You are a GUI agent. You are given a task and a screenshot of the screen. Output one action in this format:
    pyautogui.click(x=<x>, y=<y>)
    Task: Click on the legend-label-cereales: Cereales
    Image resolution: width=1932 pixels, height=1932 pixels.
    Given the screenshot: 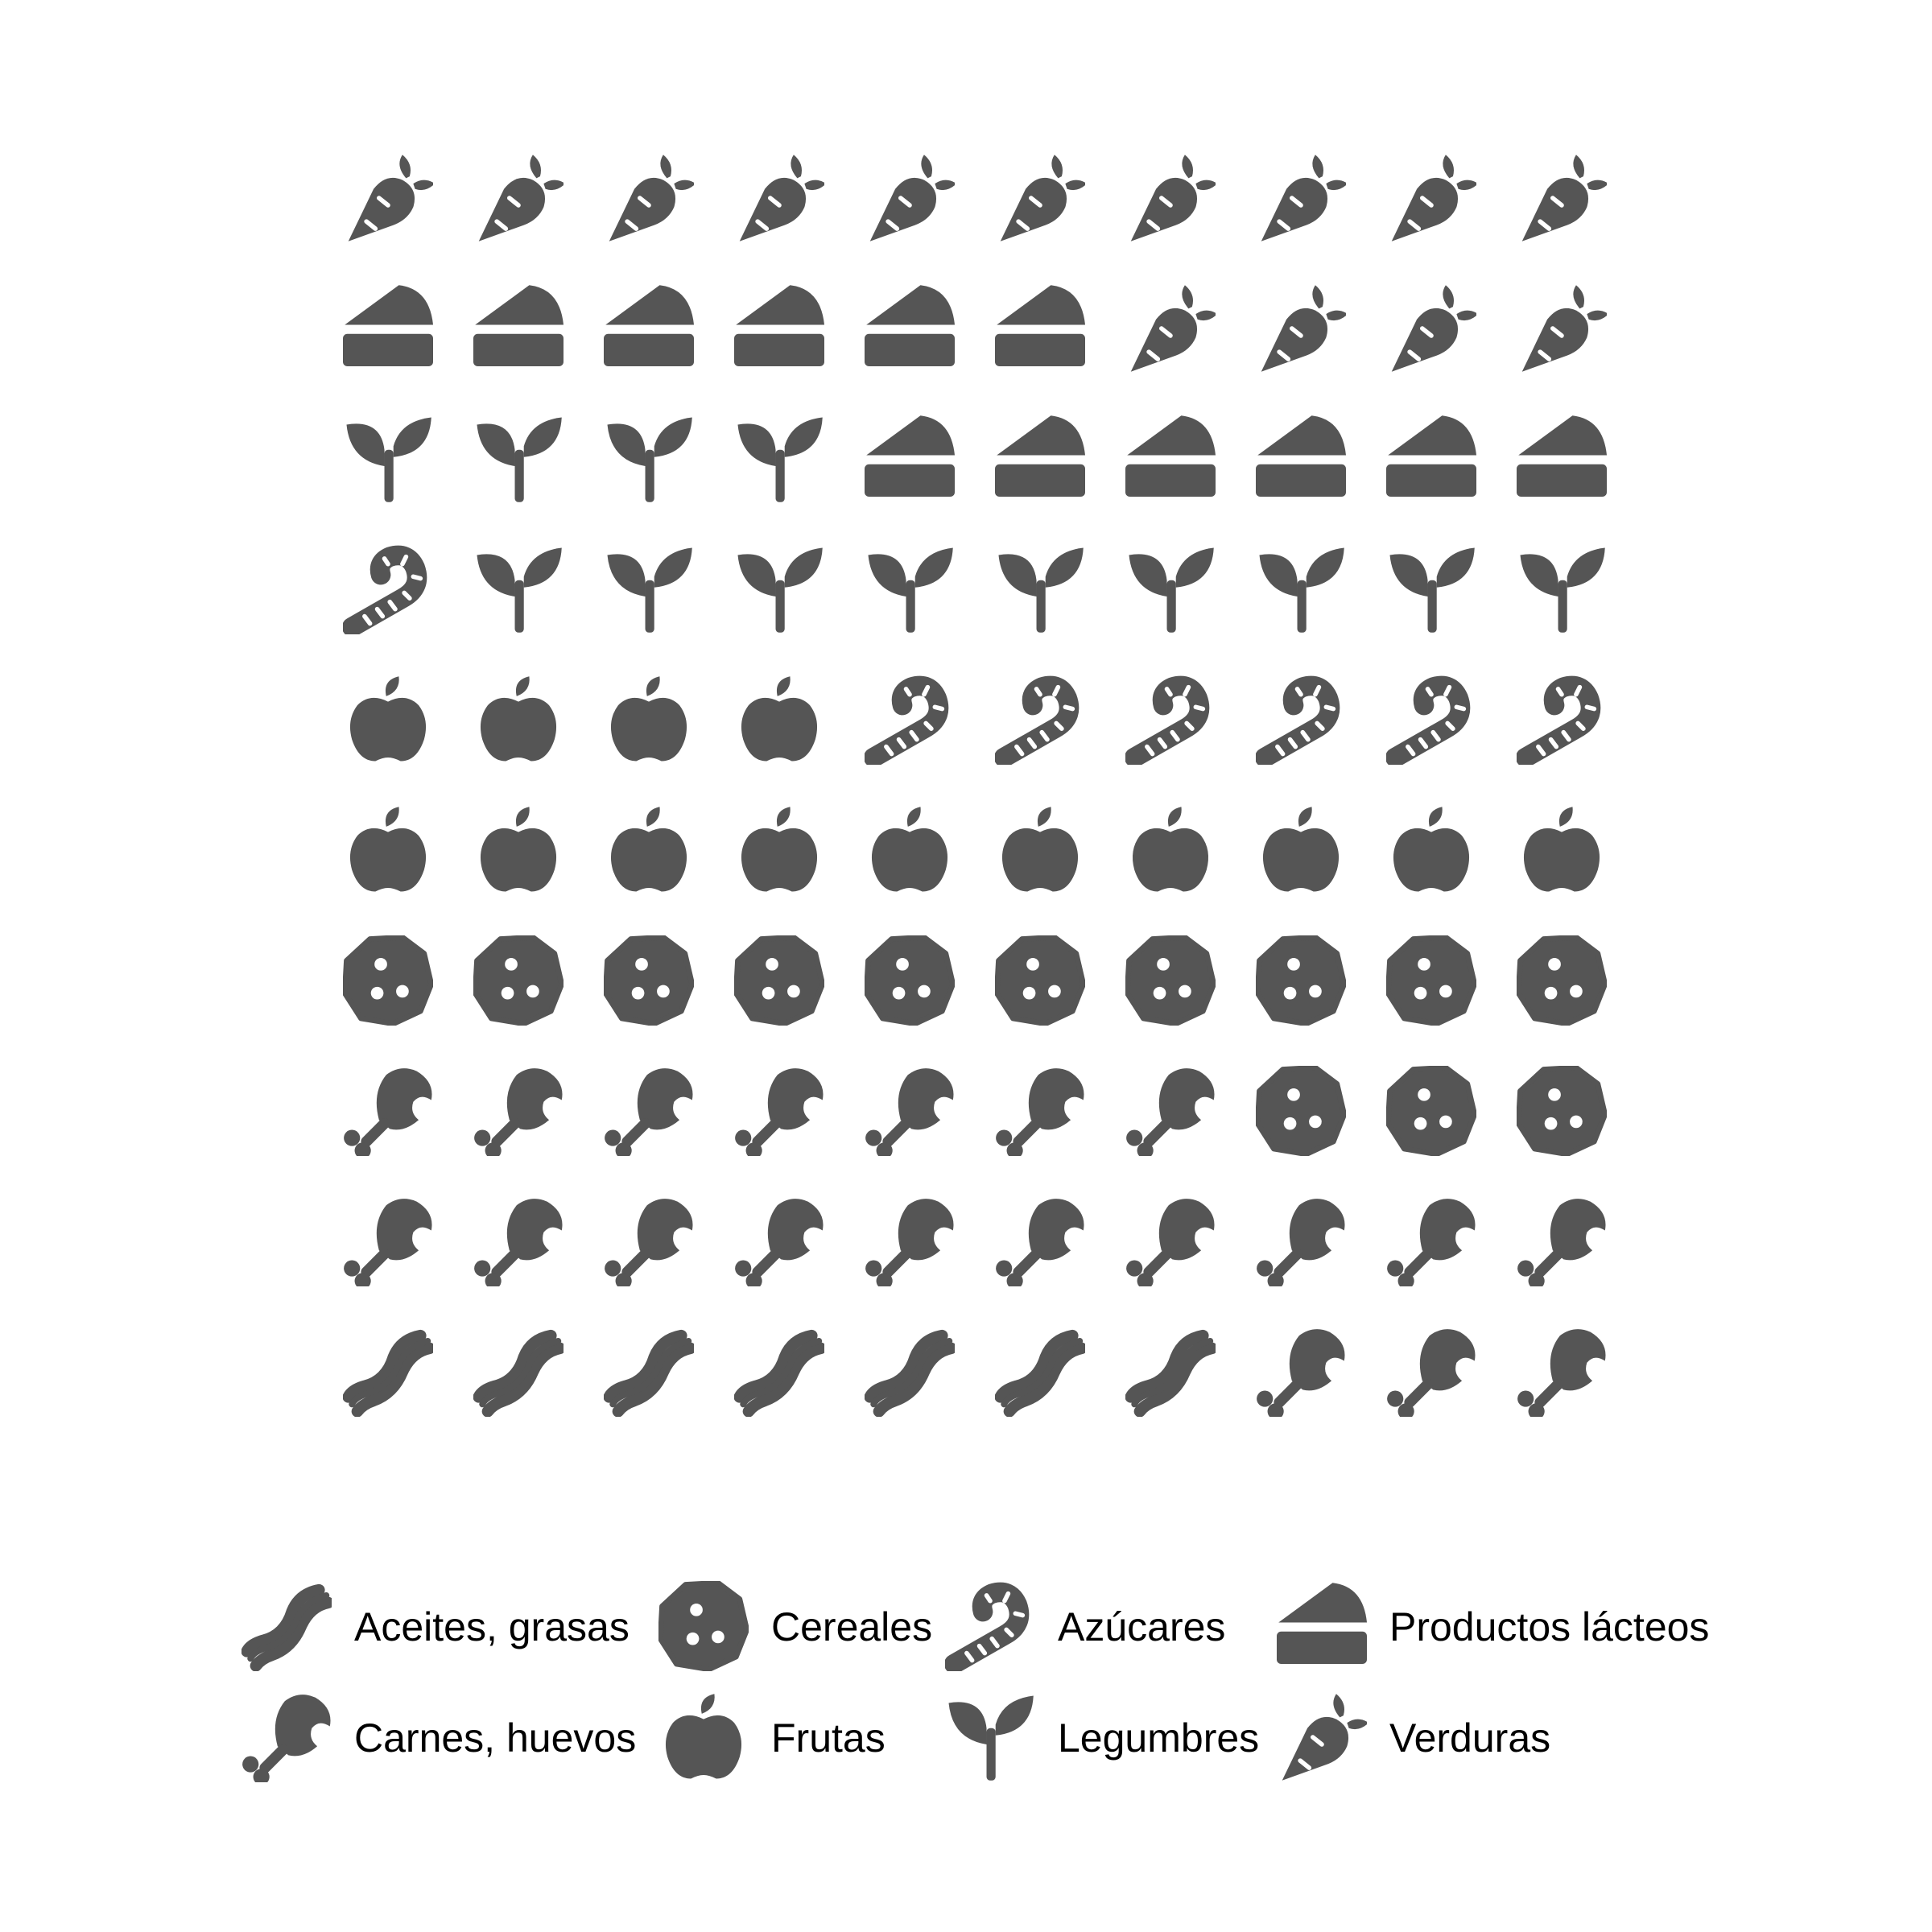 What is the action you would take?
    pyautogui.click(x=851, y=1626)
    